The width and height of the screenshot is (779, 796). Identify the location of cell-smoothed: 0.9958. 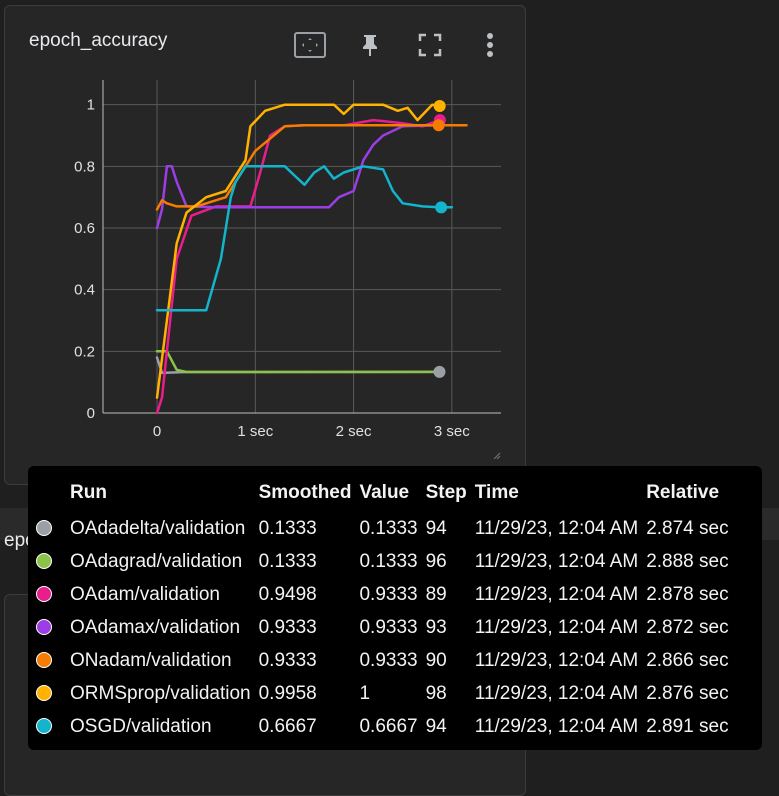
(287, 693).